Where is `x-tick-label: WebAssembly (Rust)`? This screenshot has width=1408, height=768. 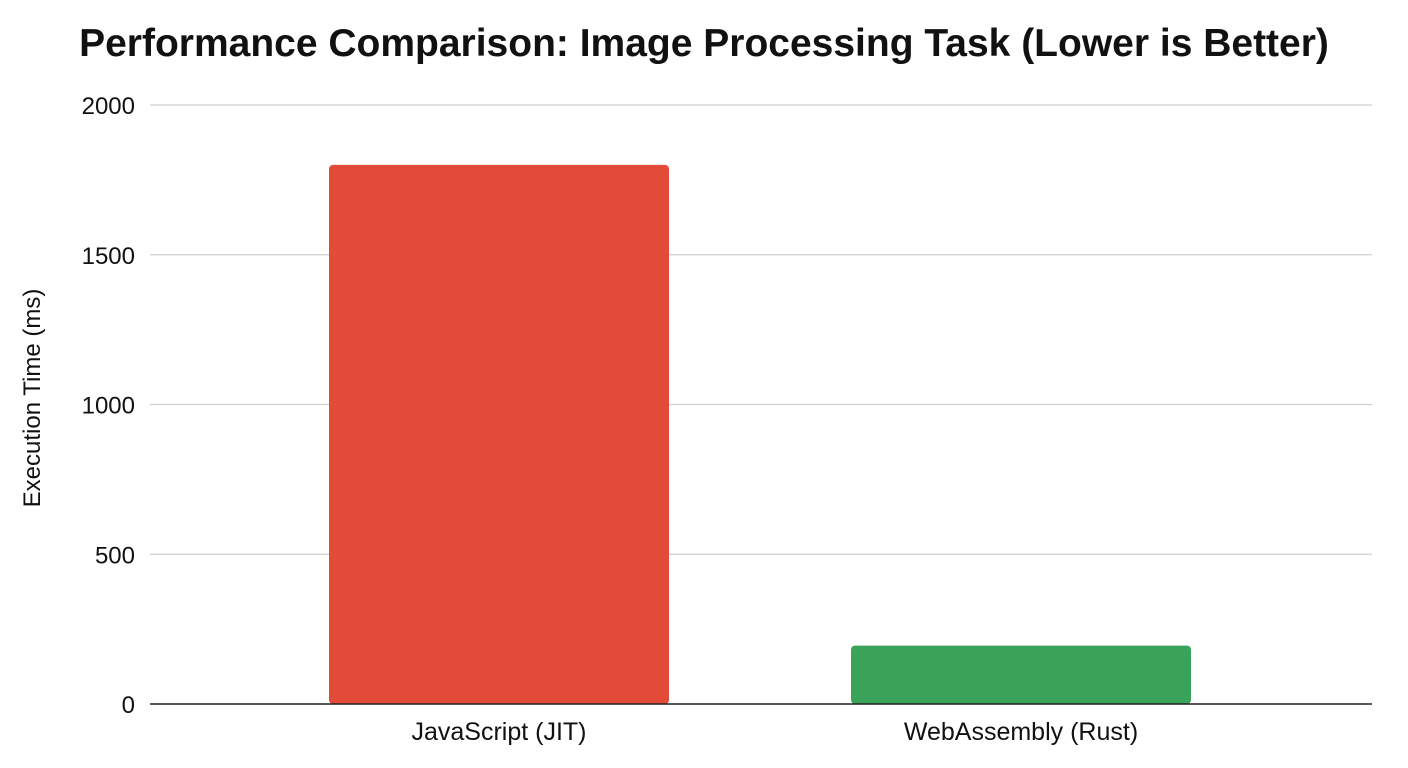 x-tick-label: WebAssembly (Rust) is located at coordinates (1021, 732).